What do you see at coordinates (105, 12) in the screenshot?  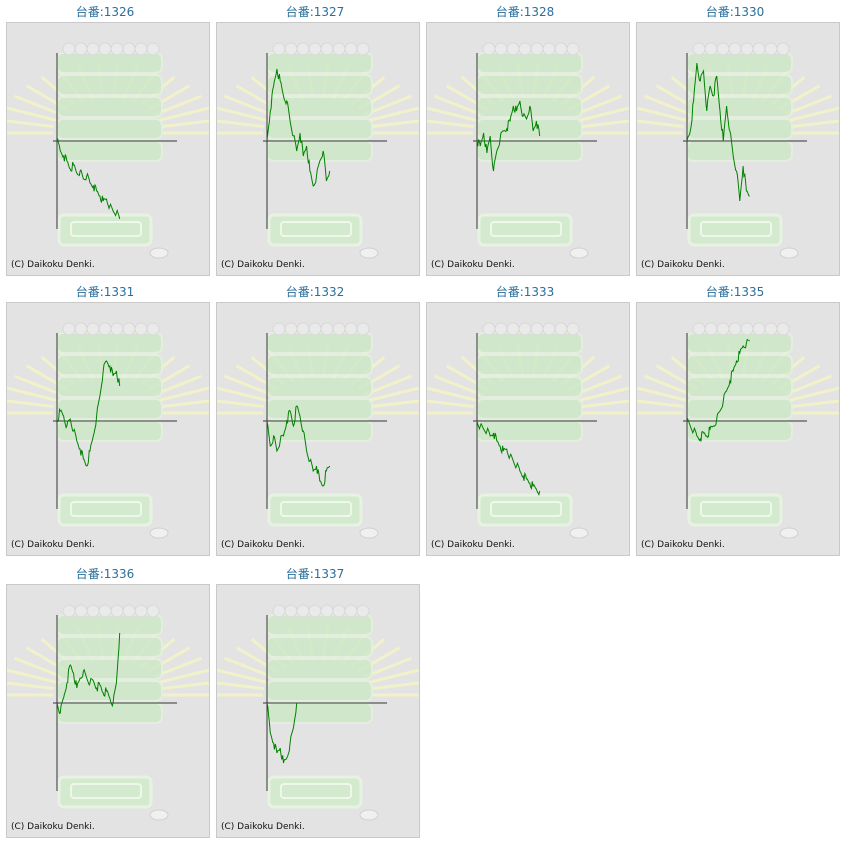 I see `machine-number-link: 台番:1326` at bounding box center [105, 12].